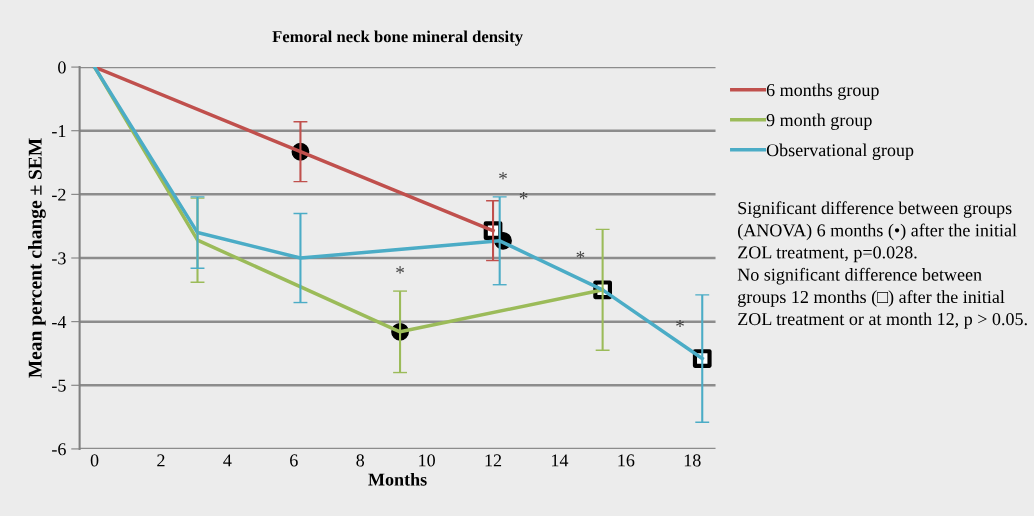 The height and width of the screenshot is (516, 1034). I want to click on y-axis-title: Mean percent change ± SEM, so click(37, 258).